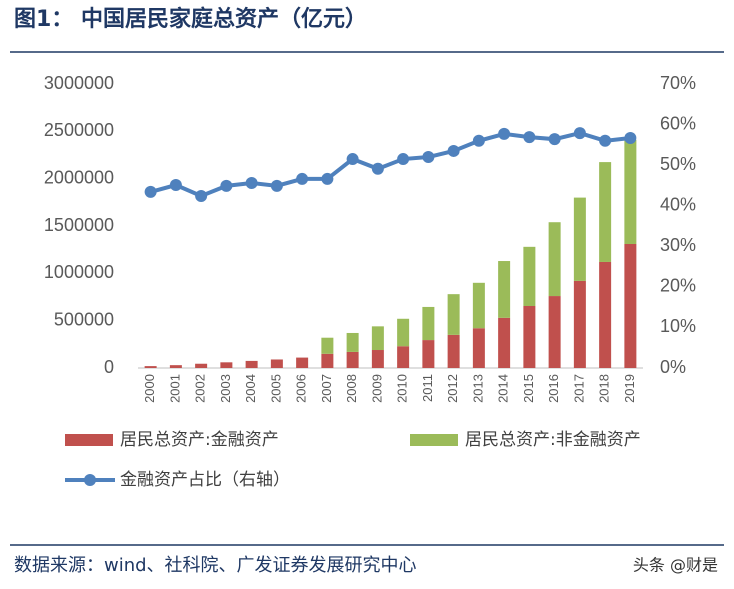  I want to click on y2-tick-label: 20%, so click(678, 286).